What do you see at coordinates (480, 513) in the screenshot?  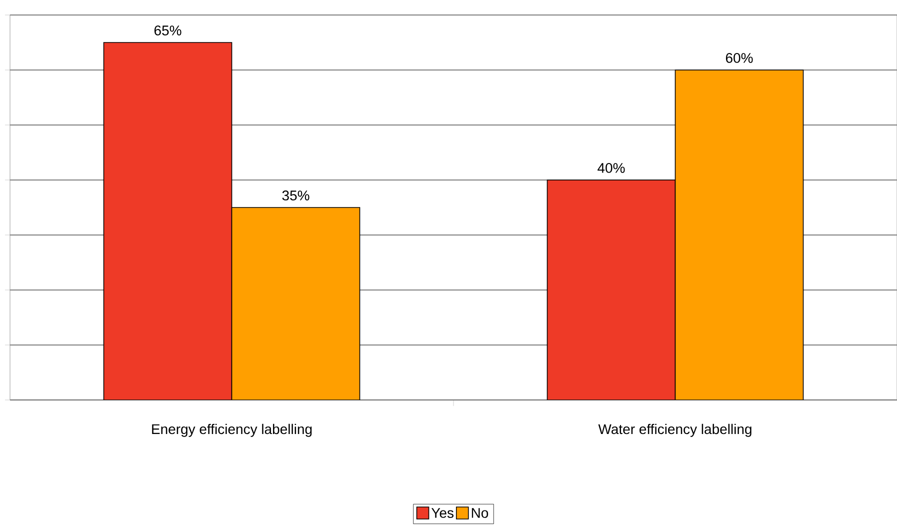 I see `legend-label: No` at bounding box center [480, 513].